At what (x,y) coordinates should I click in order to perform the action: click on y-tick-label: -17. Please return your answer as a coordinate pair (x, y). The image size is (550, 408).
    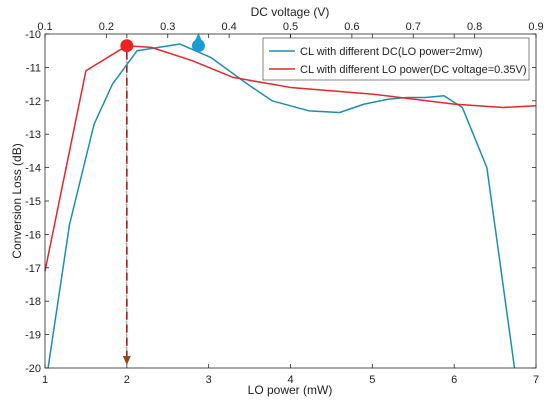
    Looking at the image, I should click on (33, 269).